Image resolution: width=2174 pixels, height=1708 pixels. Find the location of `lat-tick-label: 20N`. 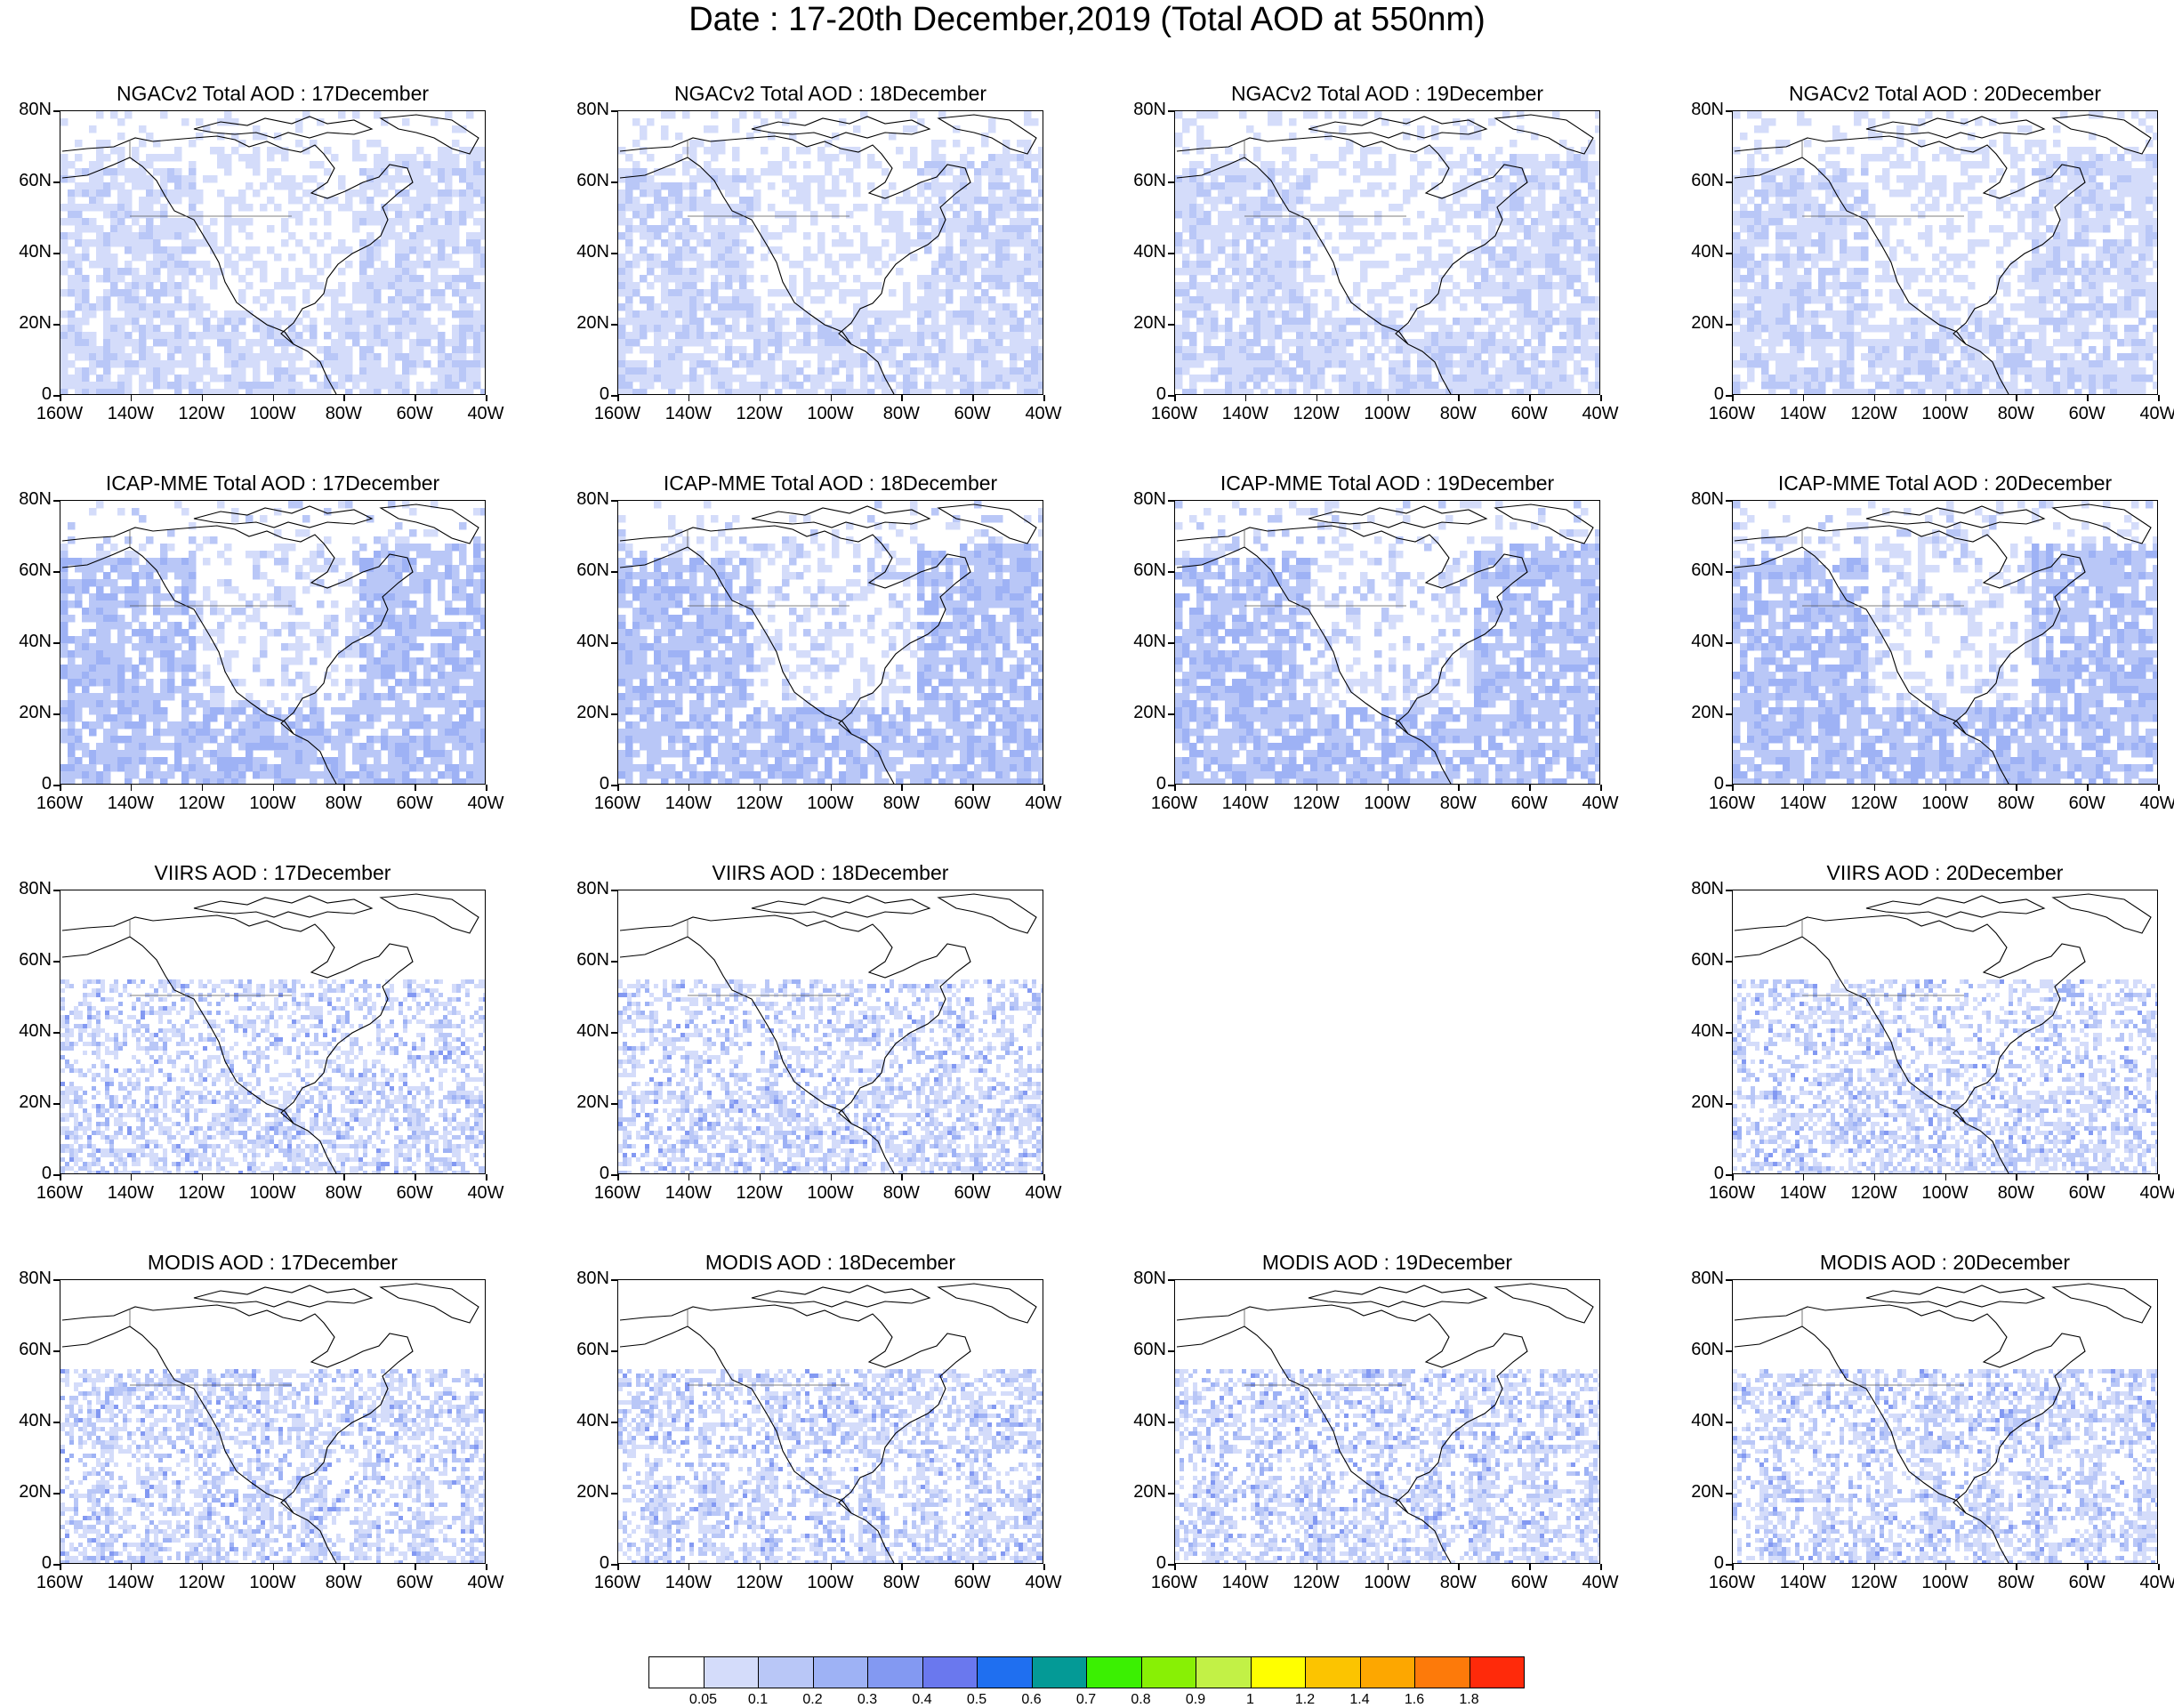

lat-tick-label: 20N is located at coordinates (586, 323).